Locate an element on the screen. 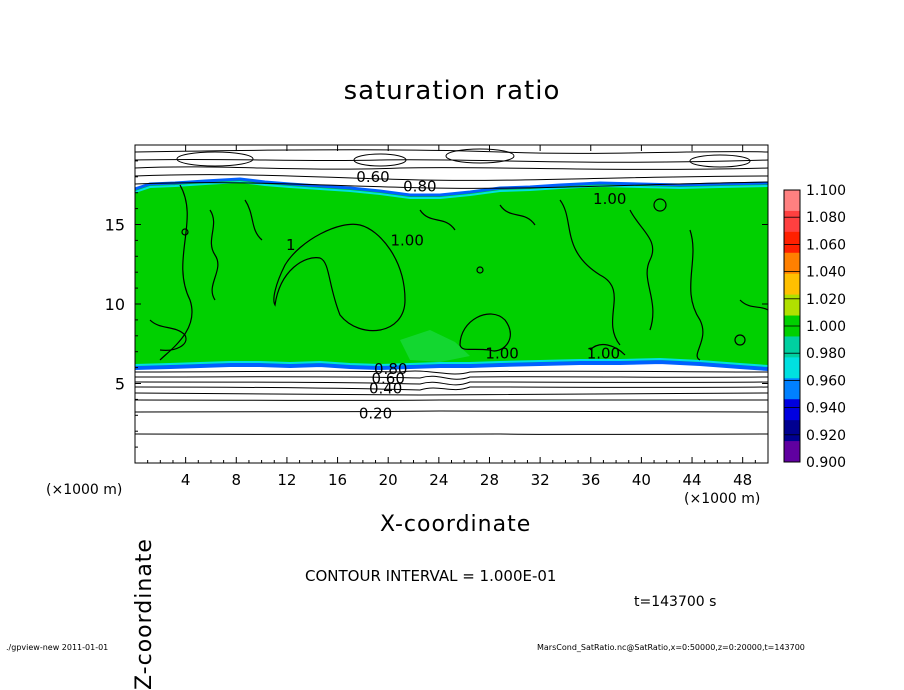 Image resolution: width=904 pixels, height=690 pixels. x-tick-label: 24 is located at coordinates (438, 480).